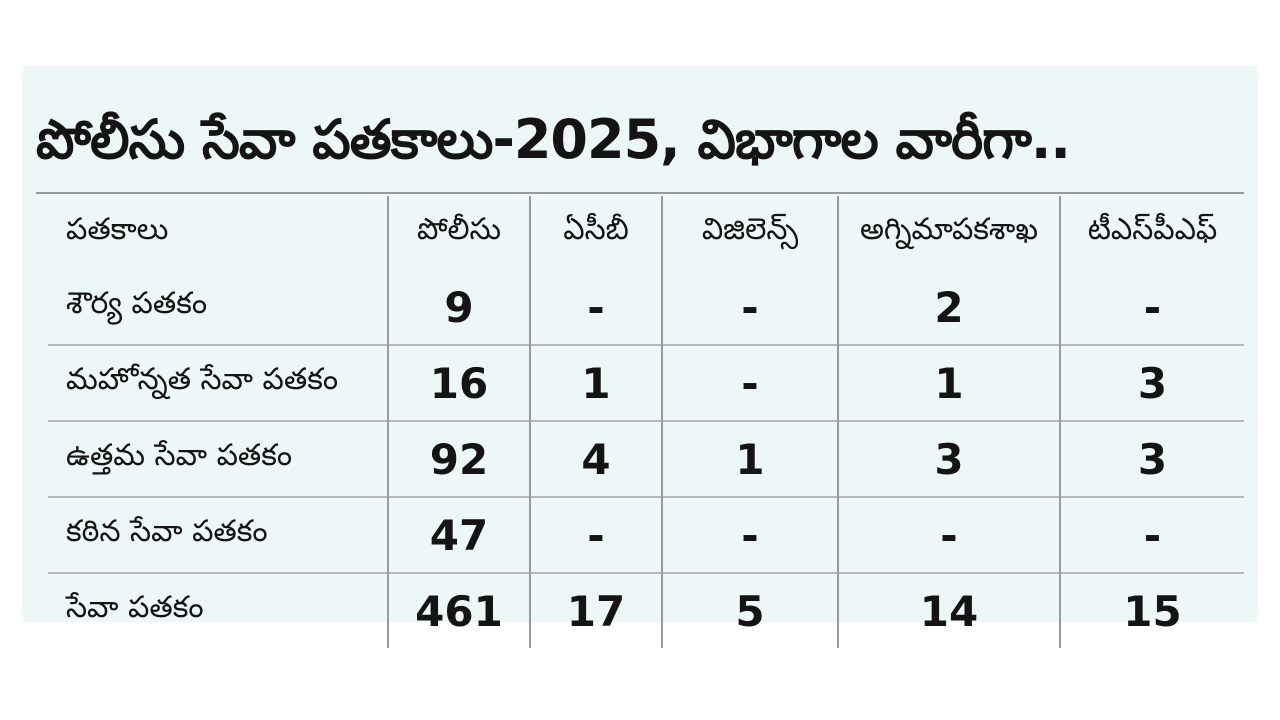 The height and width of the screenshot is (720, 1280). I want to click on row-label: ఉత్తమ సేవా పతకం, so click(218, 458).